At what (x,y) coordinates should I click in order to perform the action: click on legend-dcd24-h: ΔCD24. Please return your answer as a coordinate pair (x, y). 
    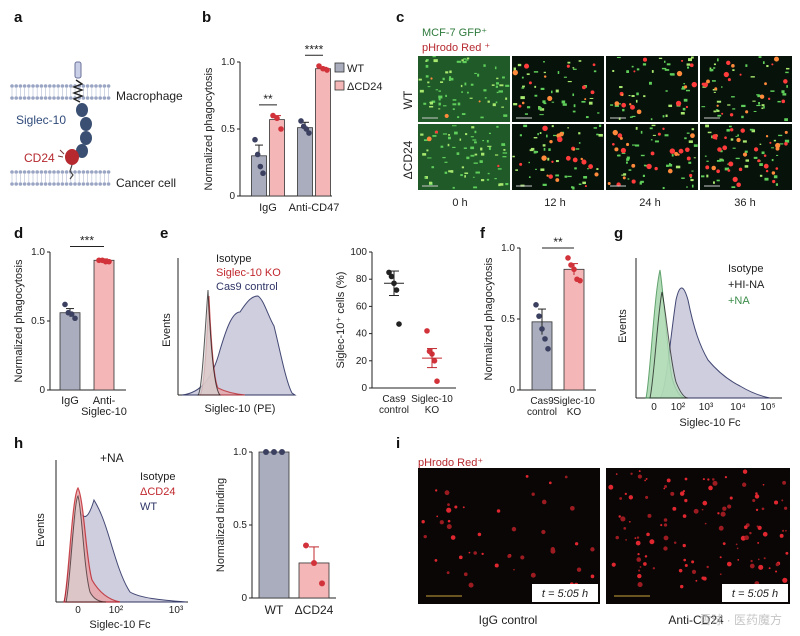
    Looking at the image, I should click on (157, 492).